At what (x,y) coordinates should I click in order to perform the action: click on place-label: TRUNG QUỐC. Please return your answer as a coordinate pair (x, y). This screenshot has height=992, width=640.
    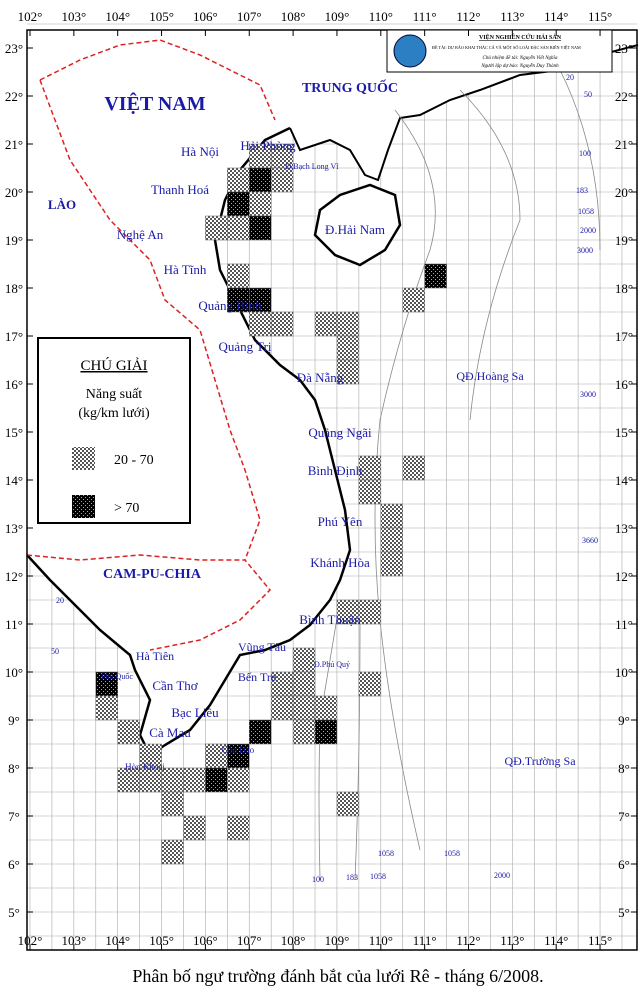
    Looking at the image, I should click on (350, 87).